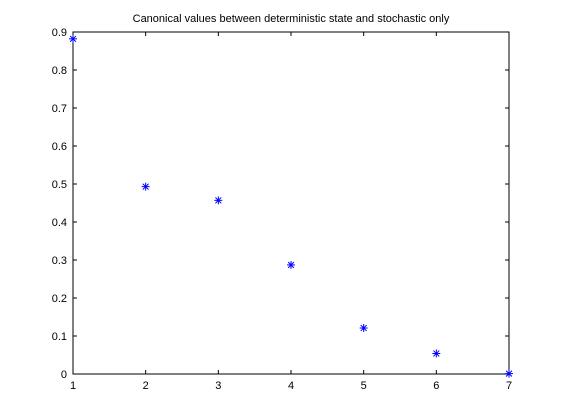 This screenshot has width=561, height=420. I want to click on y-tick-label: 0.6, so click(59, 147).